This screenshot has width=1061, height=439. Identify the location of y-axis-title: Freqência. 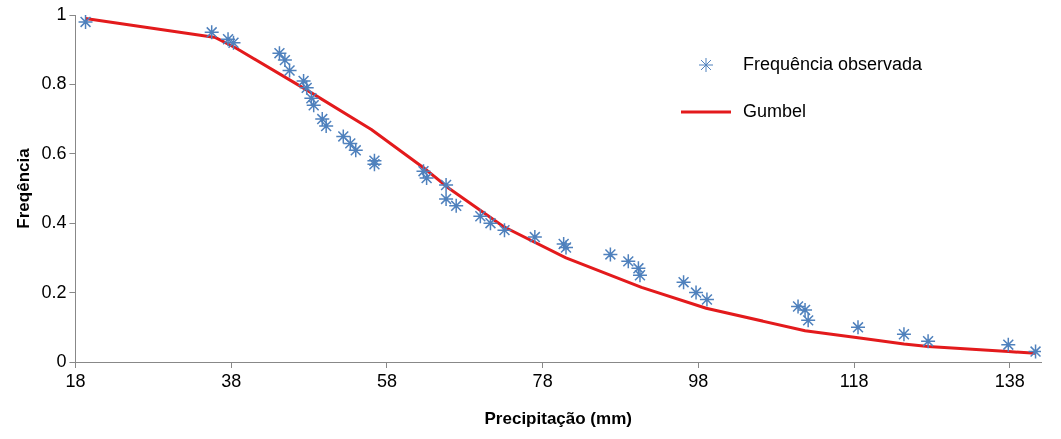
(23, 188).